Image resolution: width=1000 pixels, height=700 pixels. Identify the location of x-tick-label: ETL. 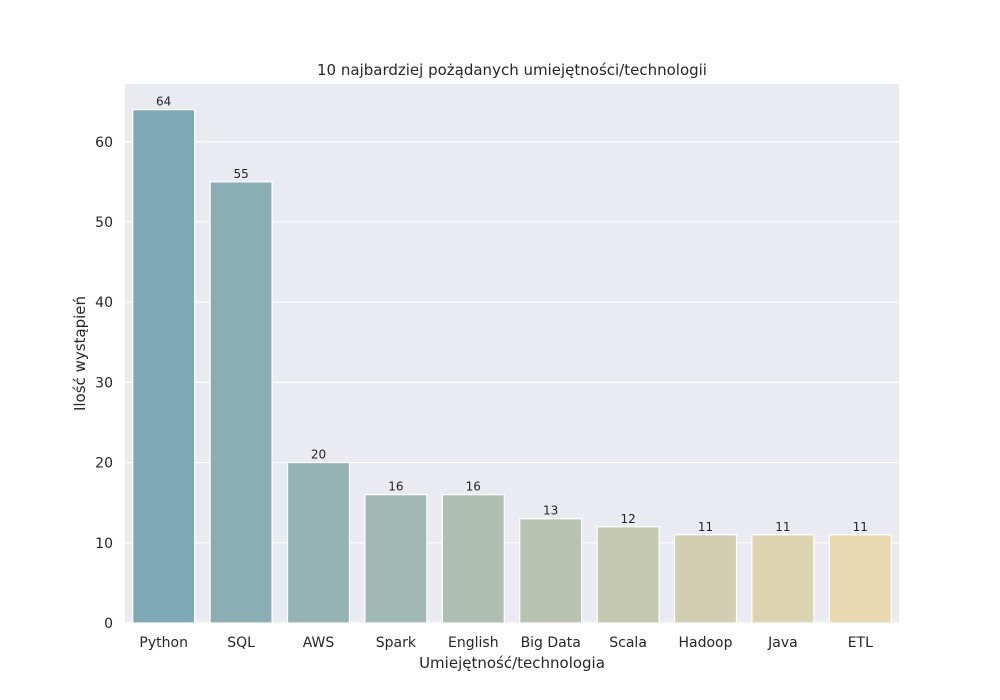
(860, 643).